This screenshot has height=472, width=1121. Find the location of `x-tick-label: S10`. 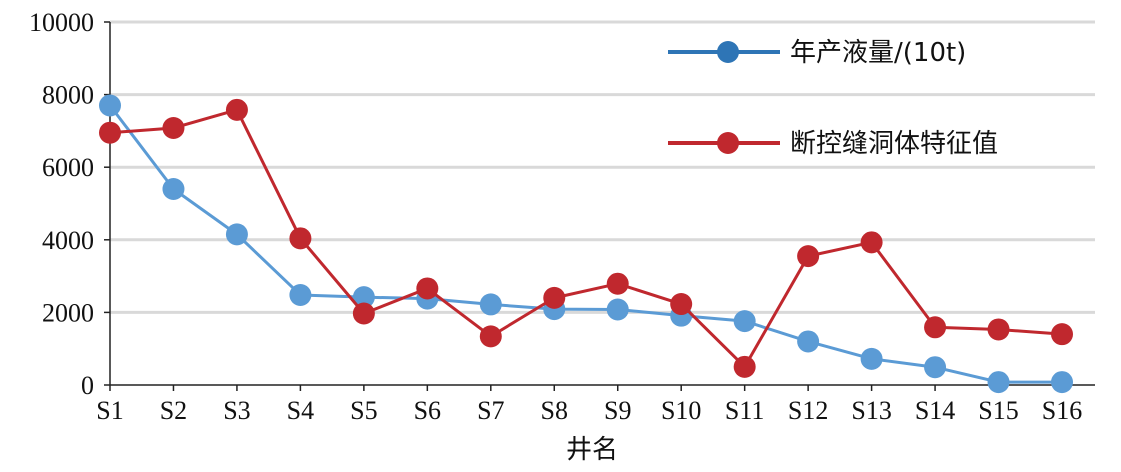

x-tick-label: S10 is located at coordinates (681, 410).